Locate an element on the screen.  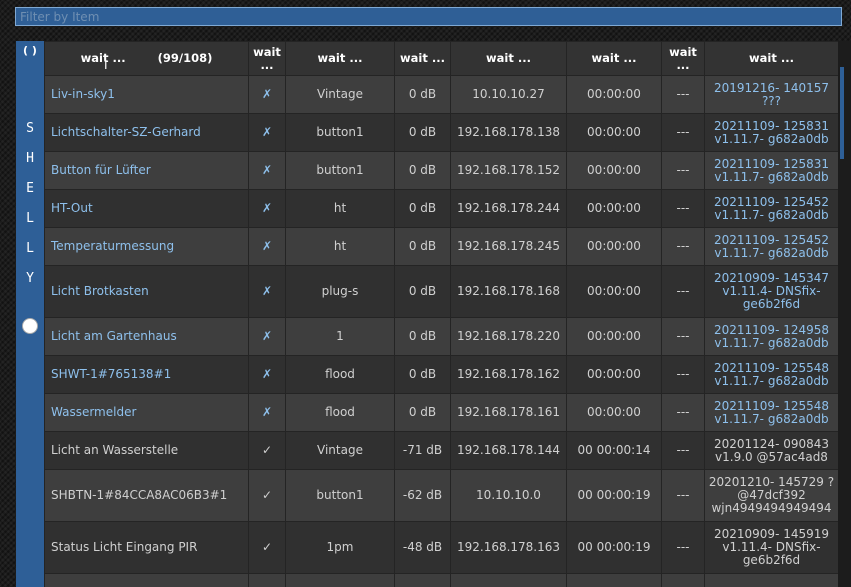
text-cursor-icon: I is located at coordinates (106, 65).